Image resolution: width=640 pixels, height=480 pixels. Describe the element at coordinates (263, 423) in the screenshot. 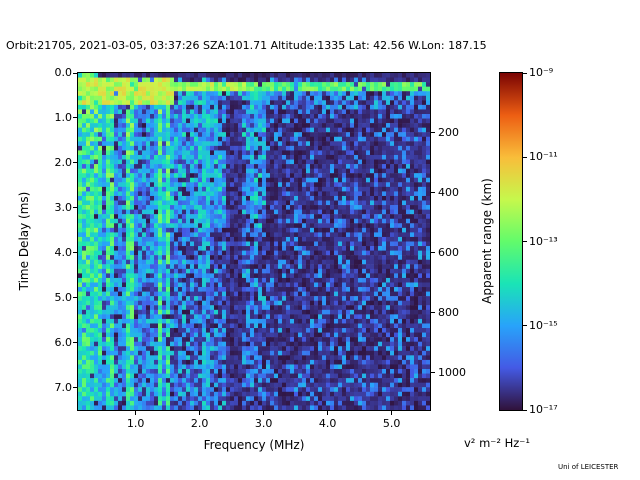

I see `x-tick-label: 3.0` at that location.